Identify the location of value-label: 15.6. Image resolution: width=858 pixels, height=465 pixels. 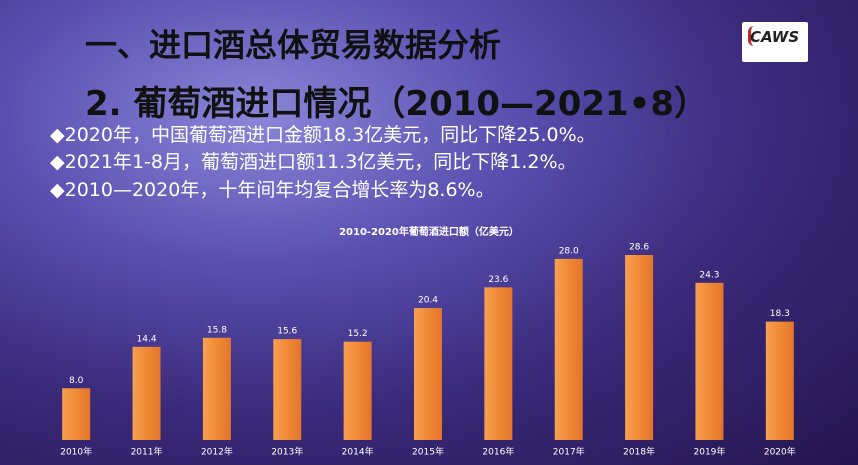
(287, 332).